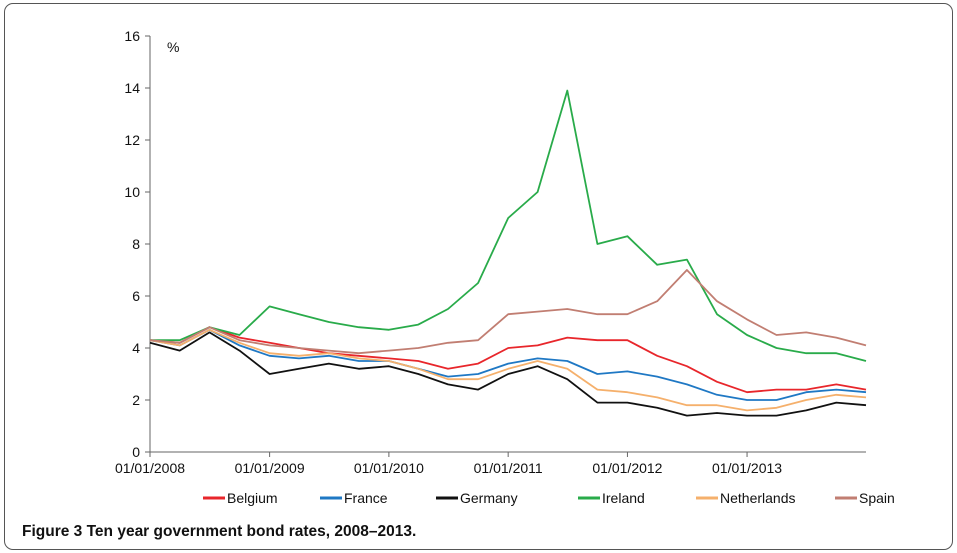 The image size is (957, 553). I want to click on series-line-france, so click(508, 364).